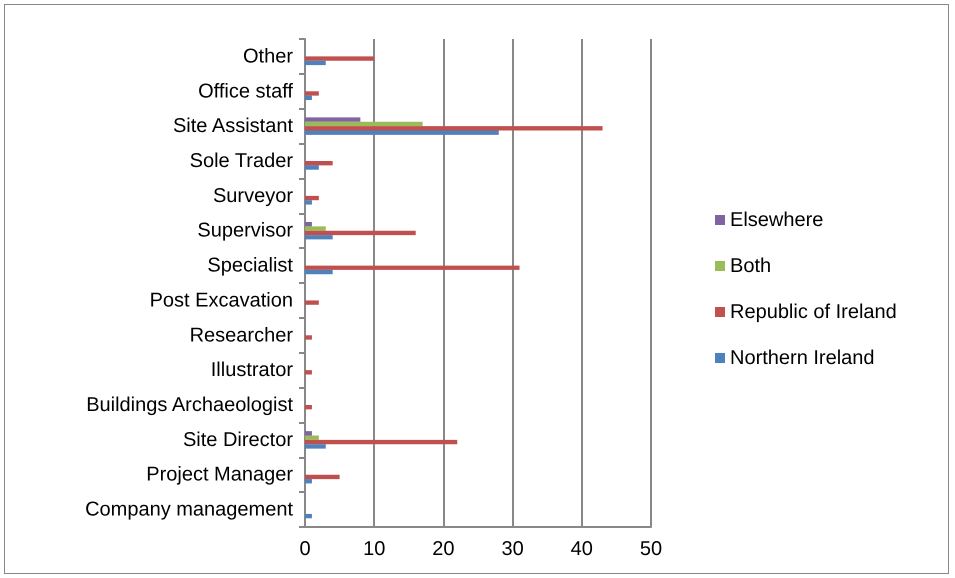 This screenshot has height=578, width=955. What do you see at coordinates (374, 549) in the screenshot?
I see `x-tick-label: 10` at bounding box center [374, 549].